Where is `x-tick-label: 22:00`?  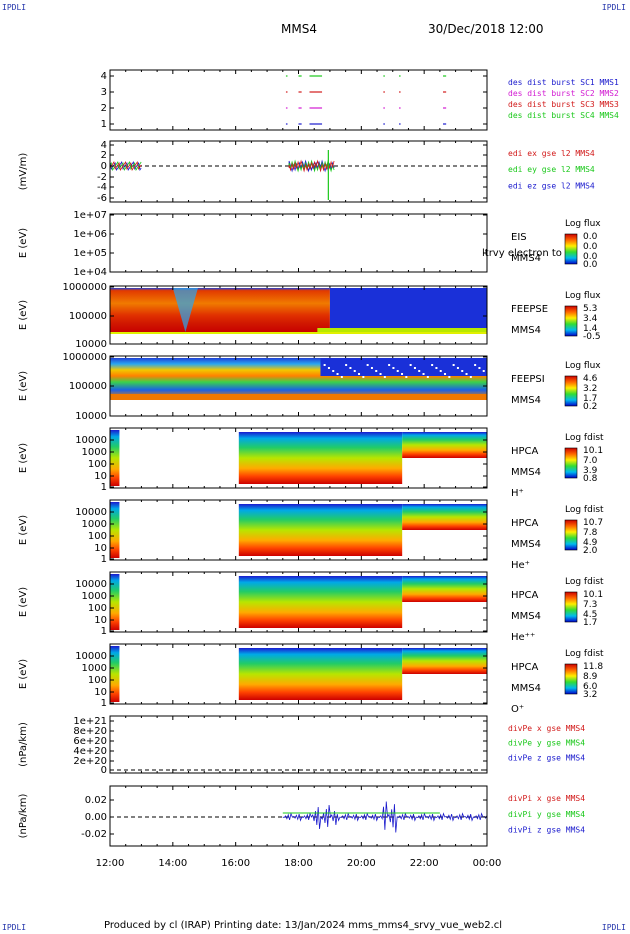
x-tick-label: 22:00 is located at coordinates (424, 863).